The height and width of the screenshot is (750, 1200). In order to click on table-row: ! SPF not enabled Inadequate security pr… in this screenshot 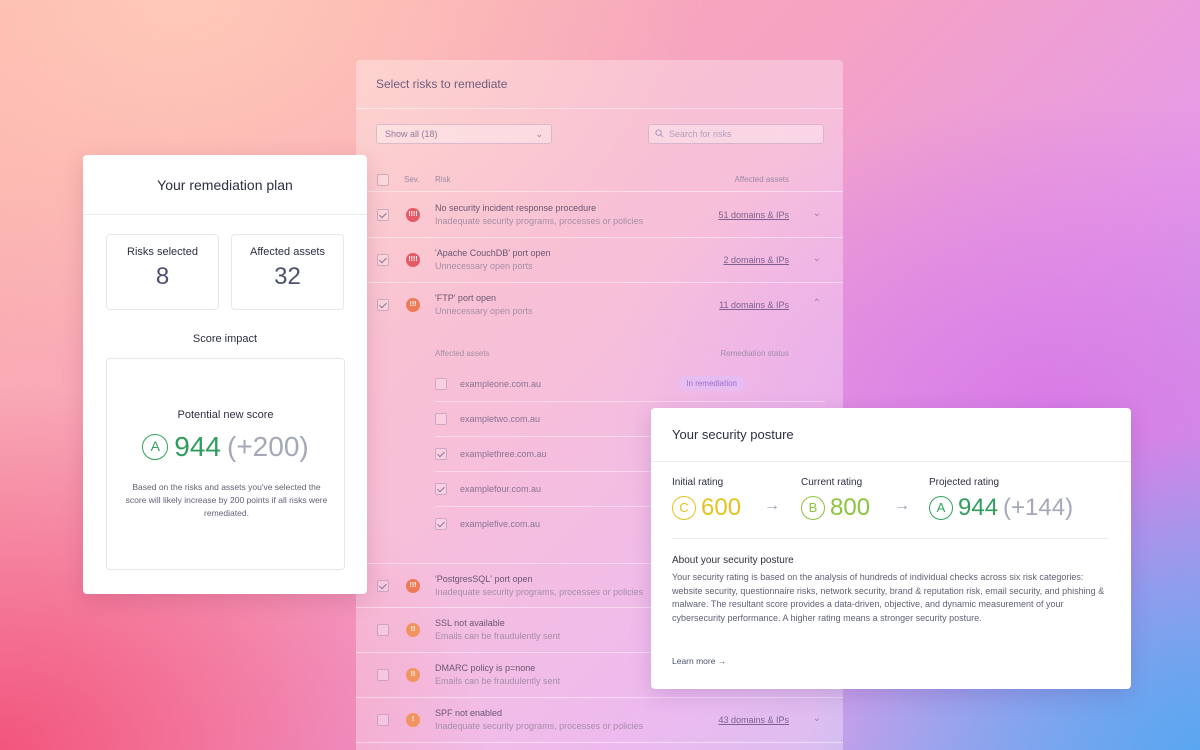, I will do `click(599, 720)`.